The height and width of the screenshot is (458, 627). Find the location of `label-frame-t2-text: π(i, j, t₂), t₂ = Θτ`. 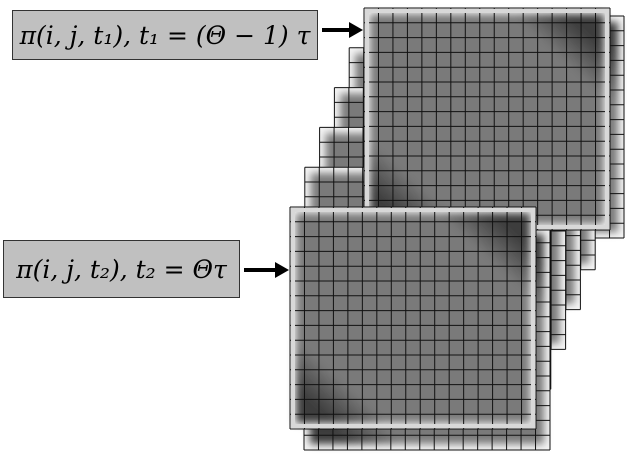

label-frame-t2-text: π(i, j, t₂), t₂ = Θτ is located at coordinates (121, 269).